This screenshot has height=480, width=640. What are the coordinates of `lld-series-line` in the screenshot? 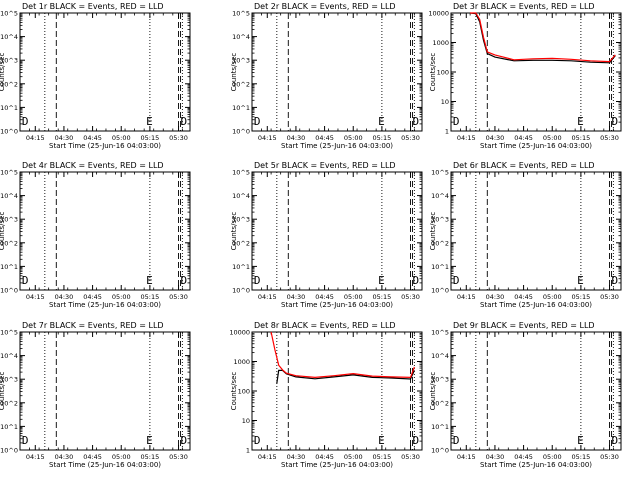 It's located at (543, 37).